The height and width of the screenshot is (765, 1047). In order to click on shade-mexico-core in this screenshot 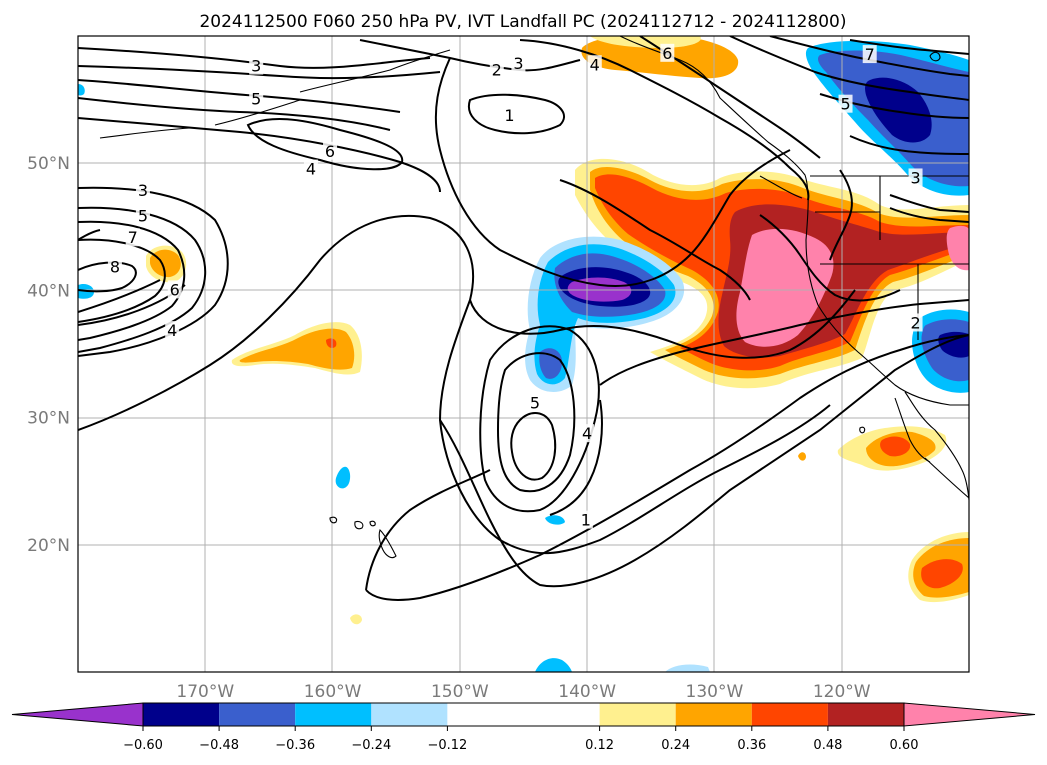, I will do `click(942, 574)`.